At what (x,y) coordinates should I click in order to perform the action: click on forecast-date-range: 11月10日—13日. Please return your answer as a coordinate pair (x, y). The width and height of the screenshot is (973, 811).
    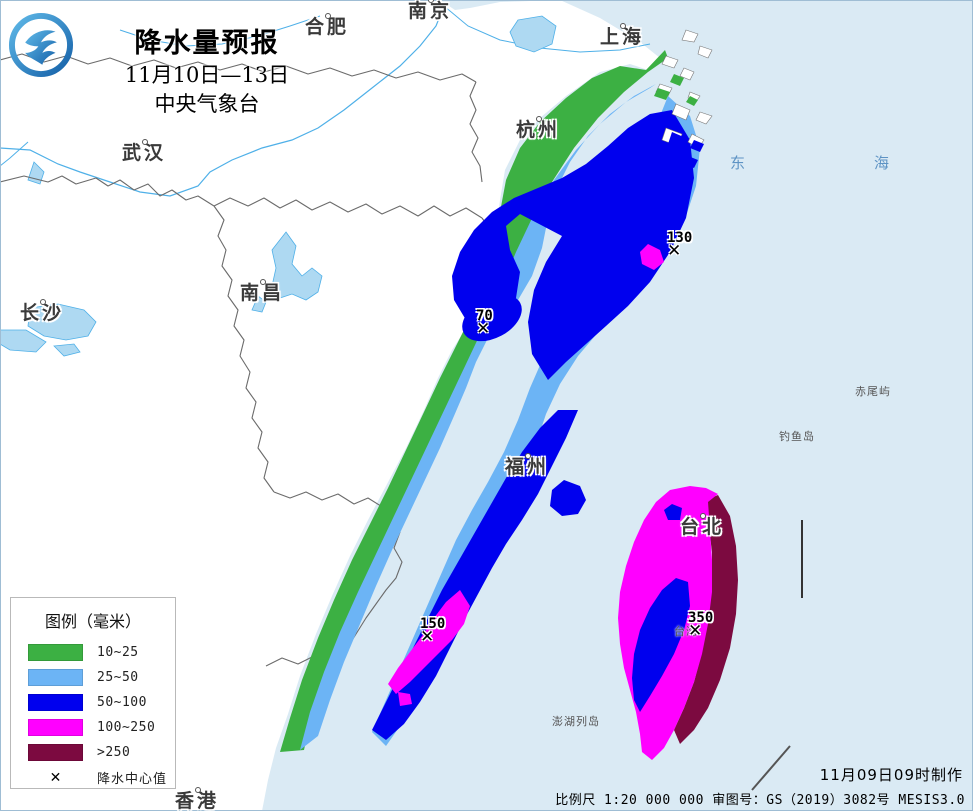
    Looking at the image, I should click on (207, 75).